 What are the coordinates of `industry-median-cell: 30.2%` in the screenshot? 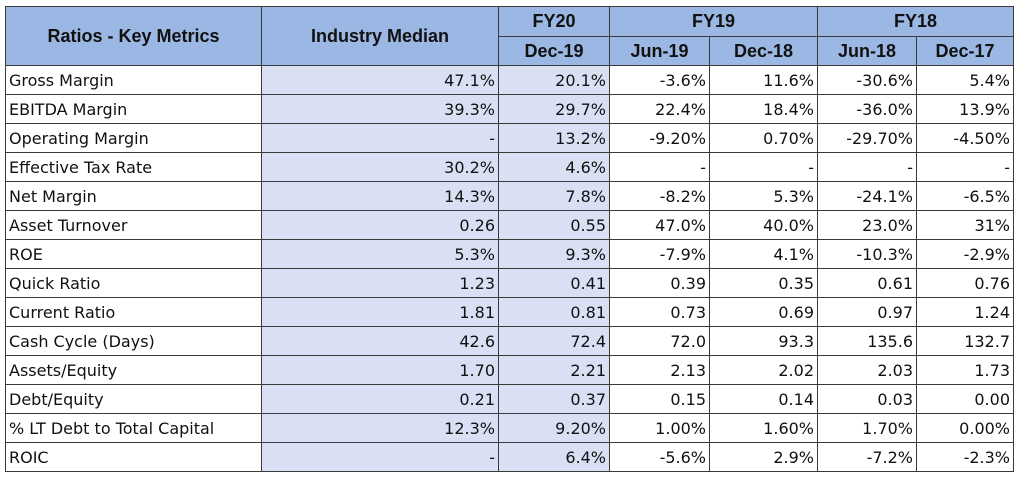 It's located at (380, 167).